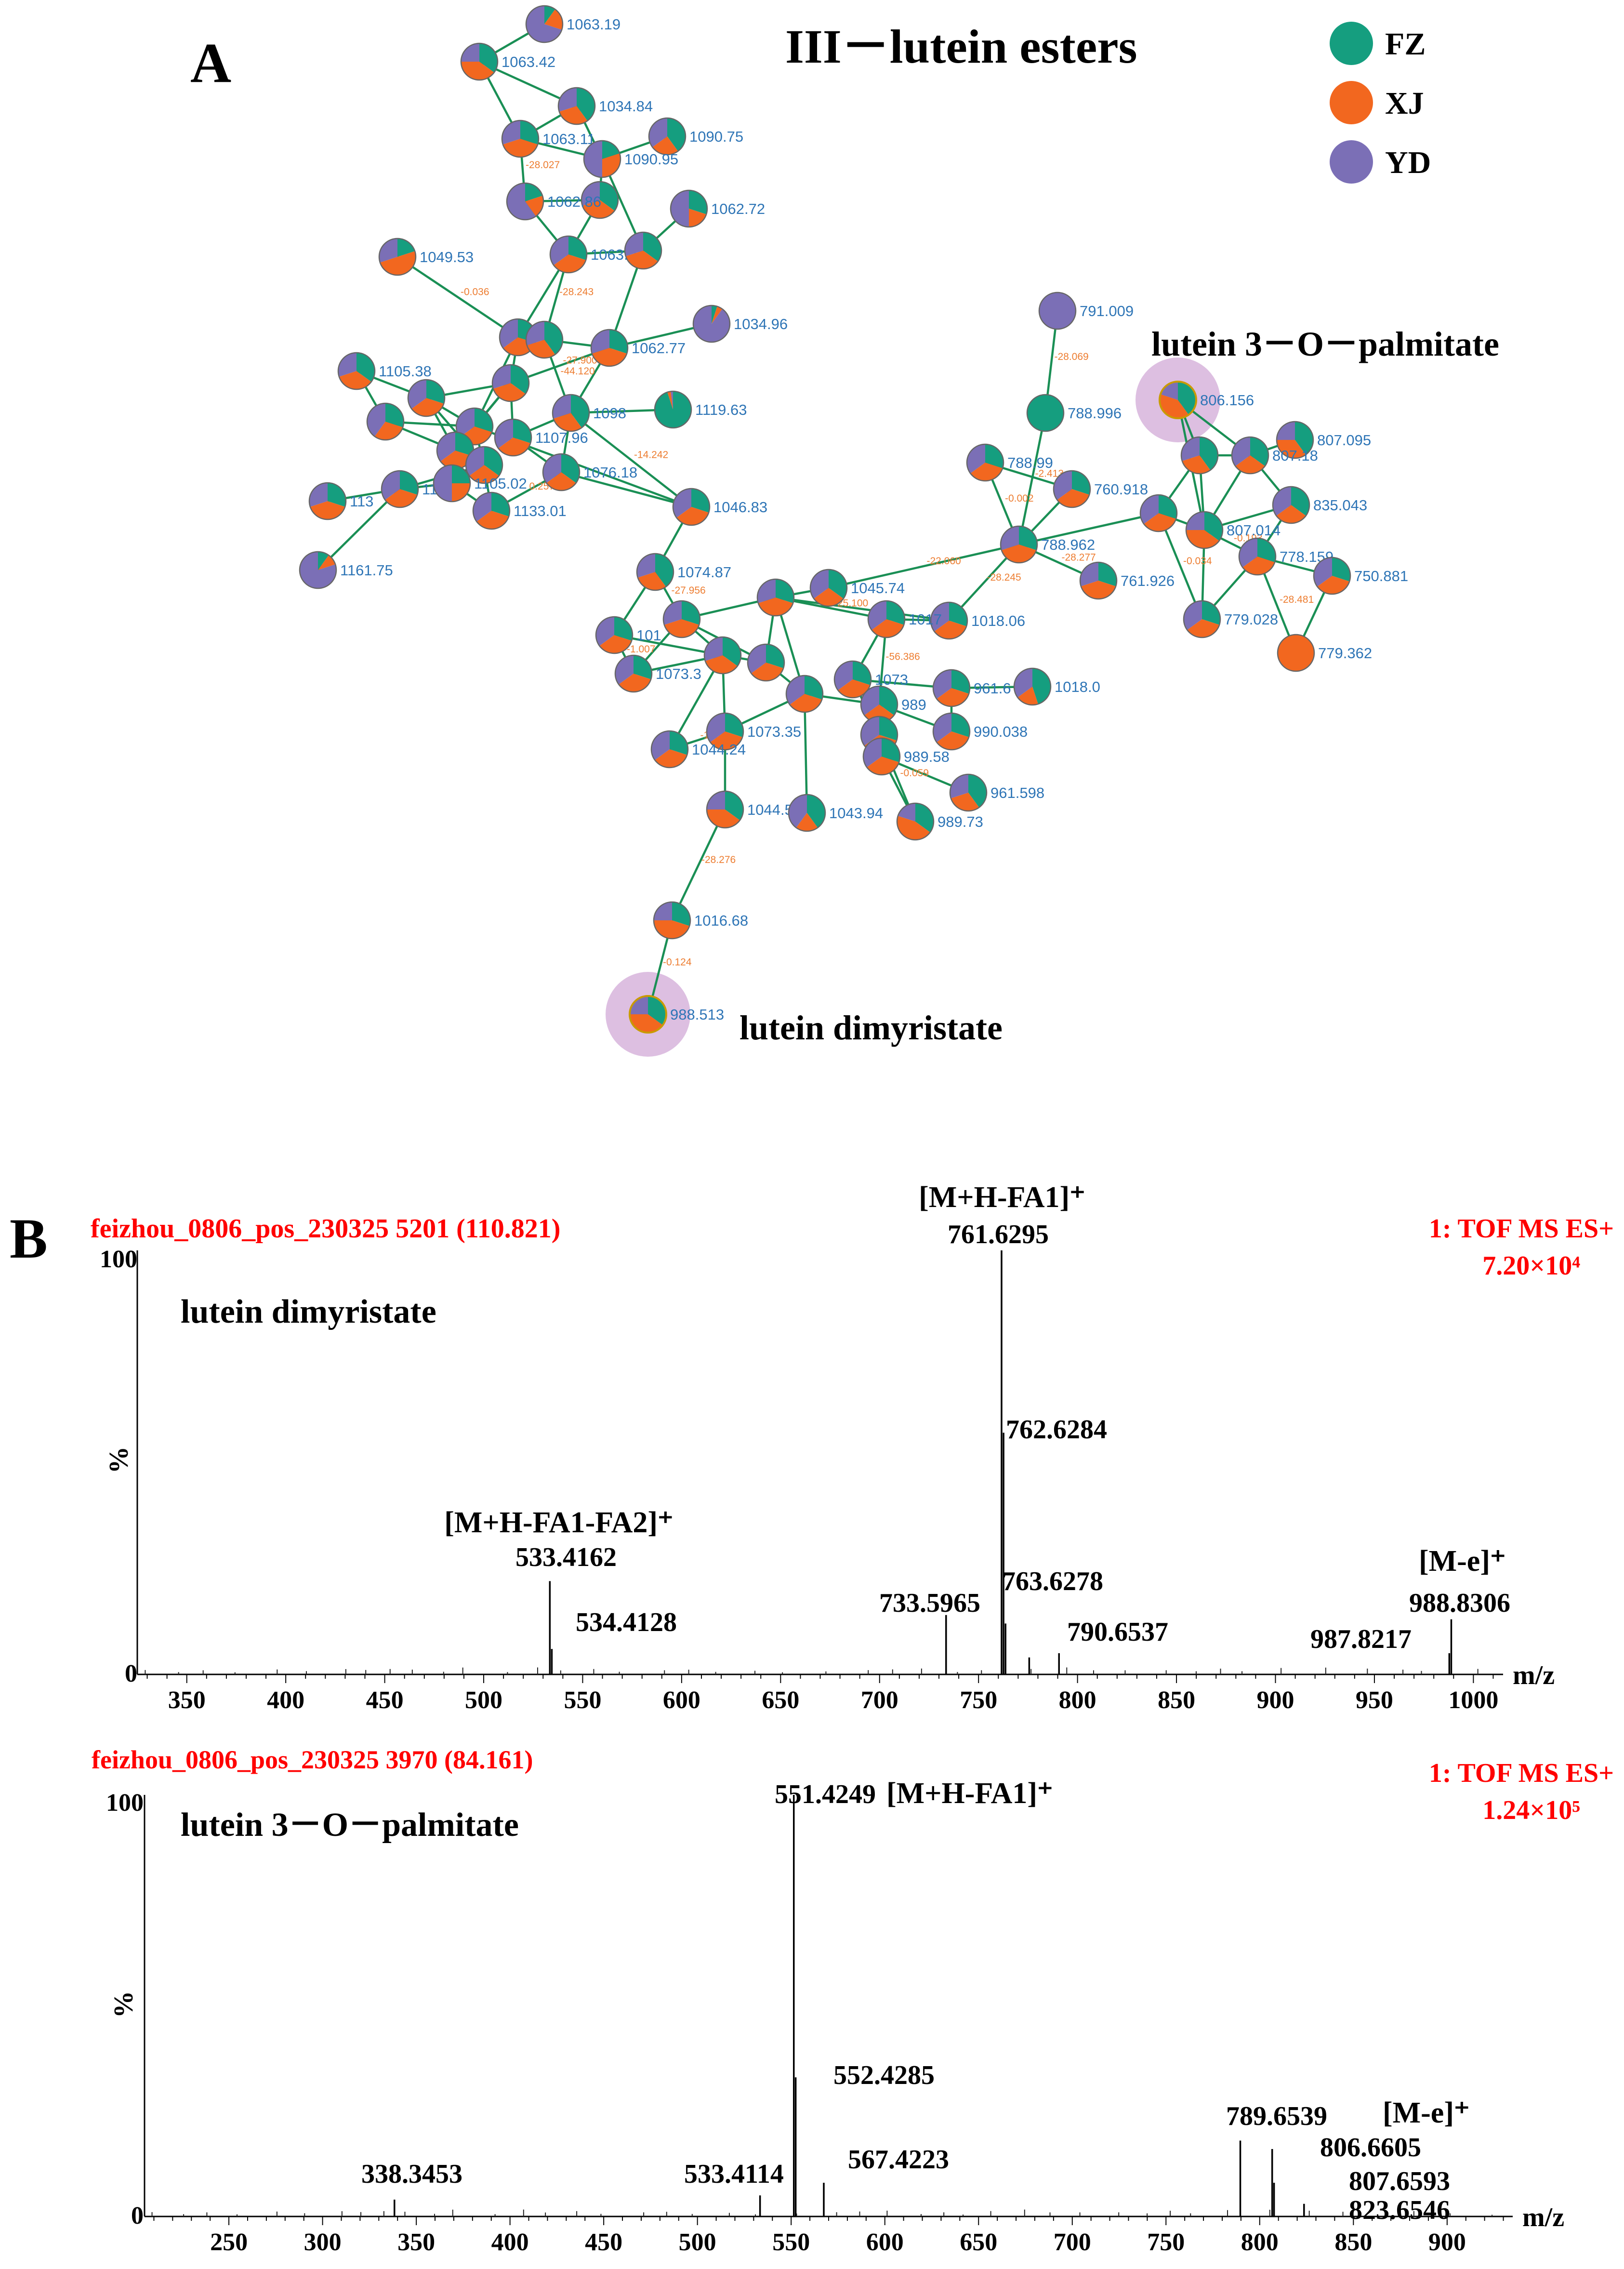 The height and width of the screenshot is (2269, 1624). What do you see at coordinates (1351, 43) in the screenshot?
I see `legend-swatch-fz` at bounding box center [1351, 43].